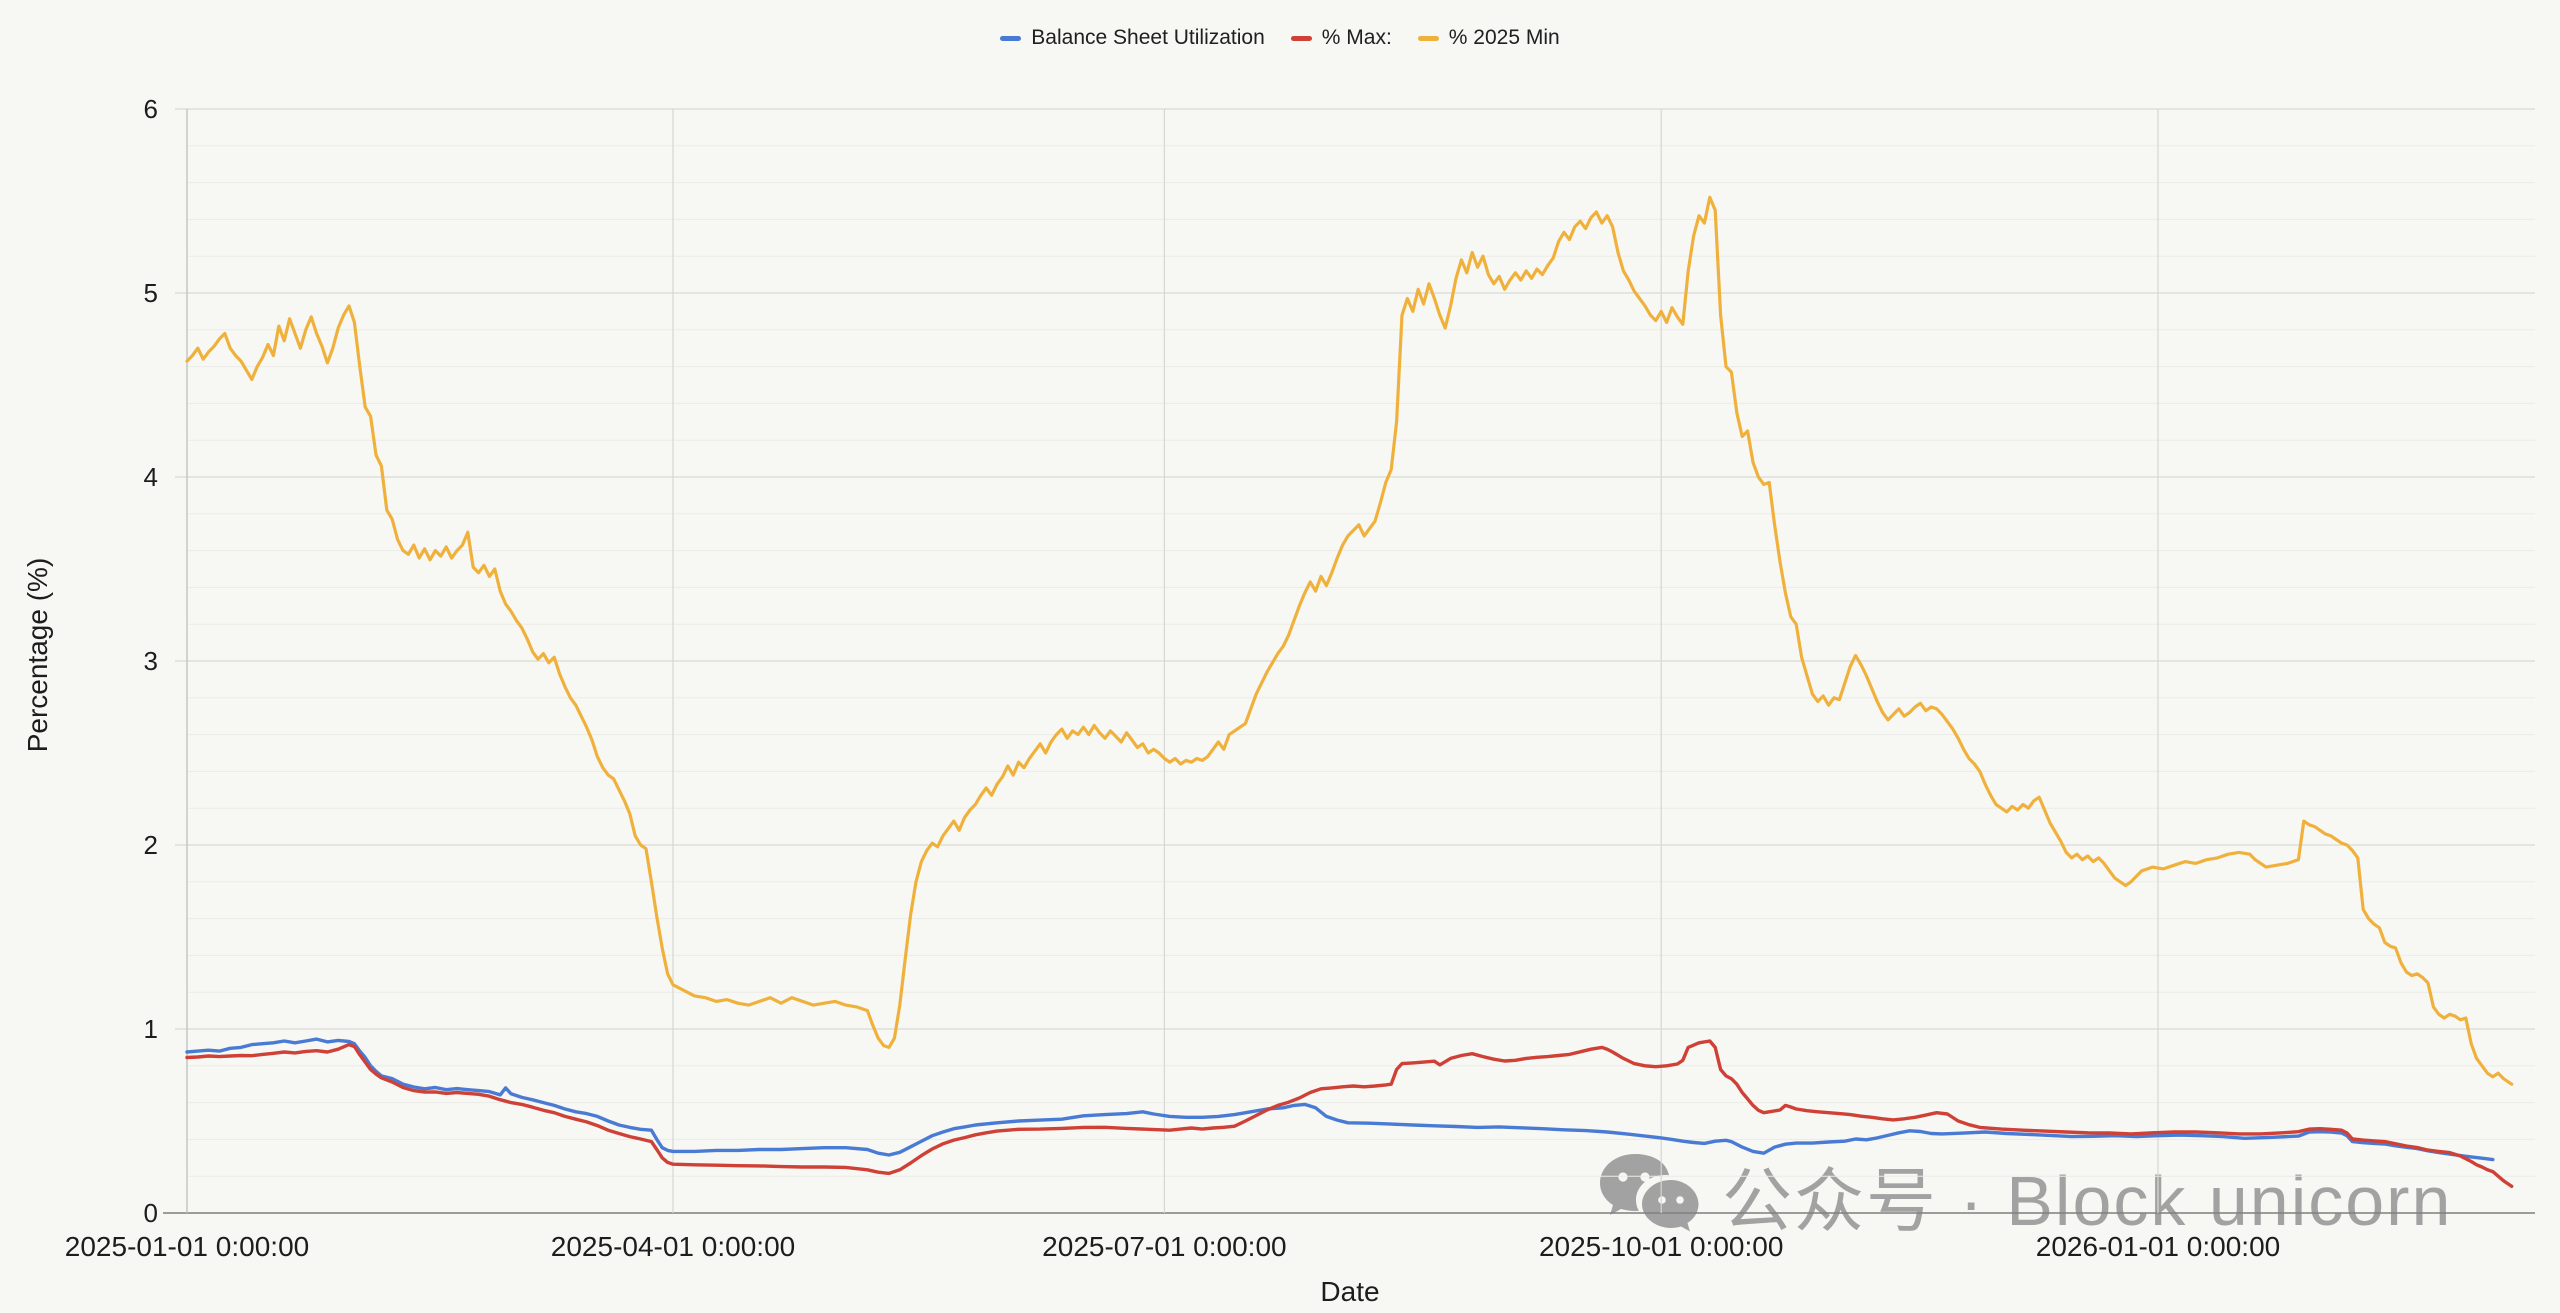  I want to click on legend-item-max: % Max:, so click(1341, 38).